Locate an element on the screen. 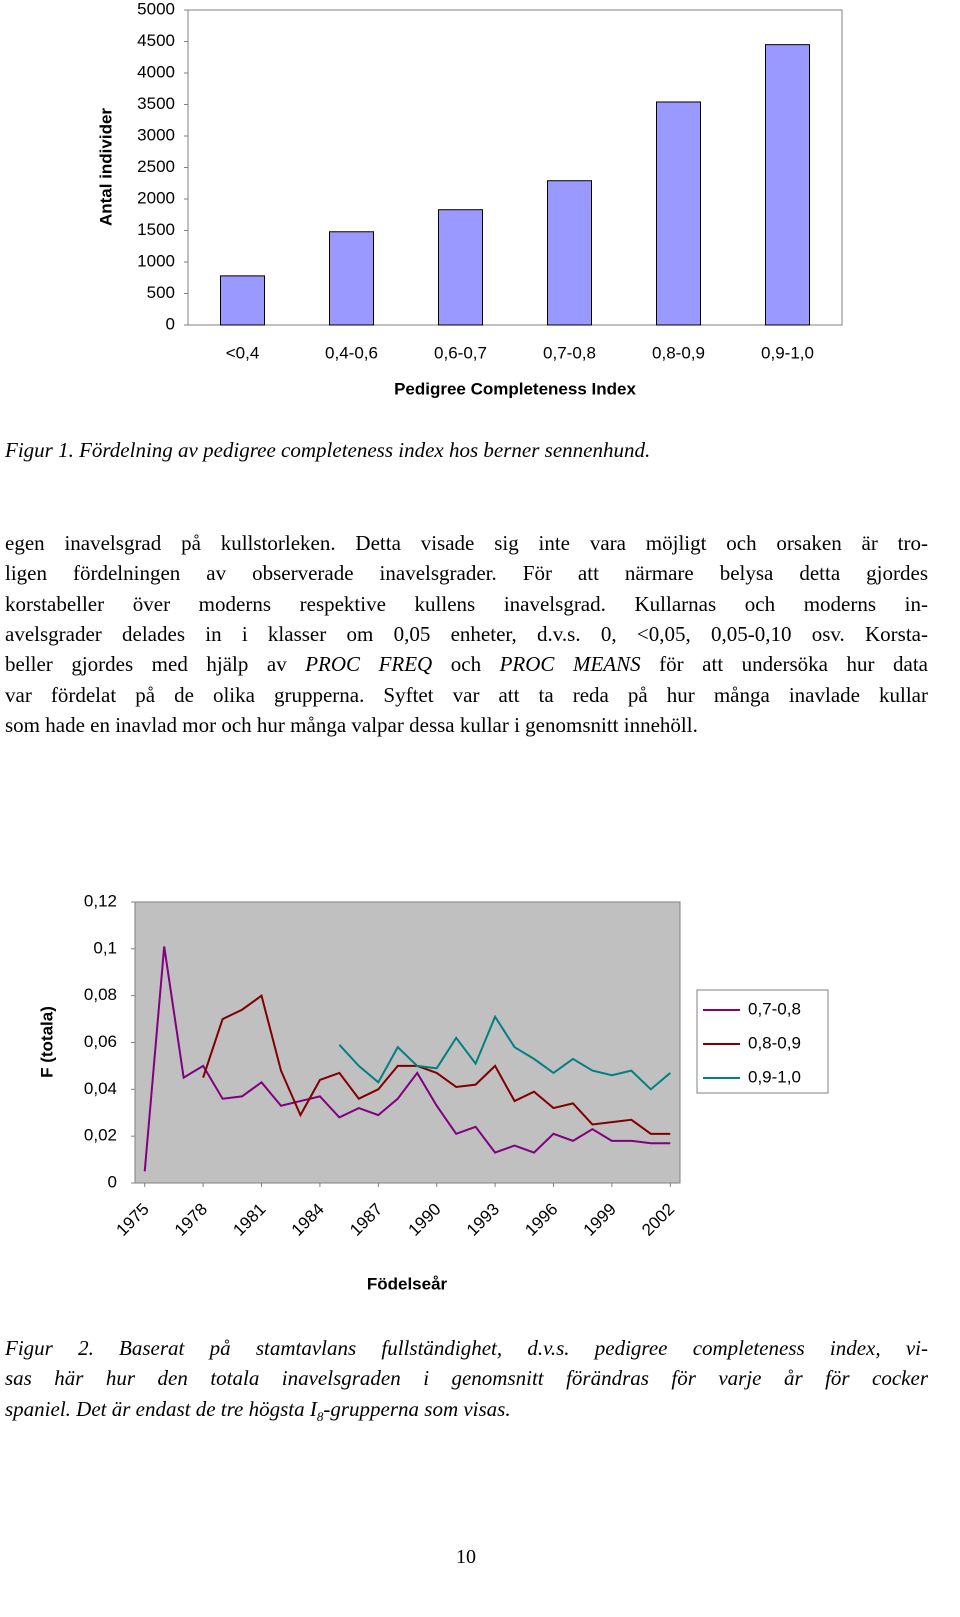 This screenshot has width=960, height=1617. y-tick-label: 0,06 is located at coordinates (100, 1041).